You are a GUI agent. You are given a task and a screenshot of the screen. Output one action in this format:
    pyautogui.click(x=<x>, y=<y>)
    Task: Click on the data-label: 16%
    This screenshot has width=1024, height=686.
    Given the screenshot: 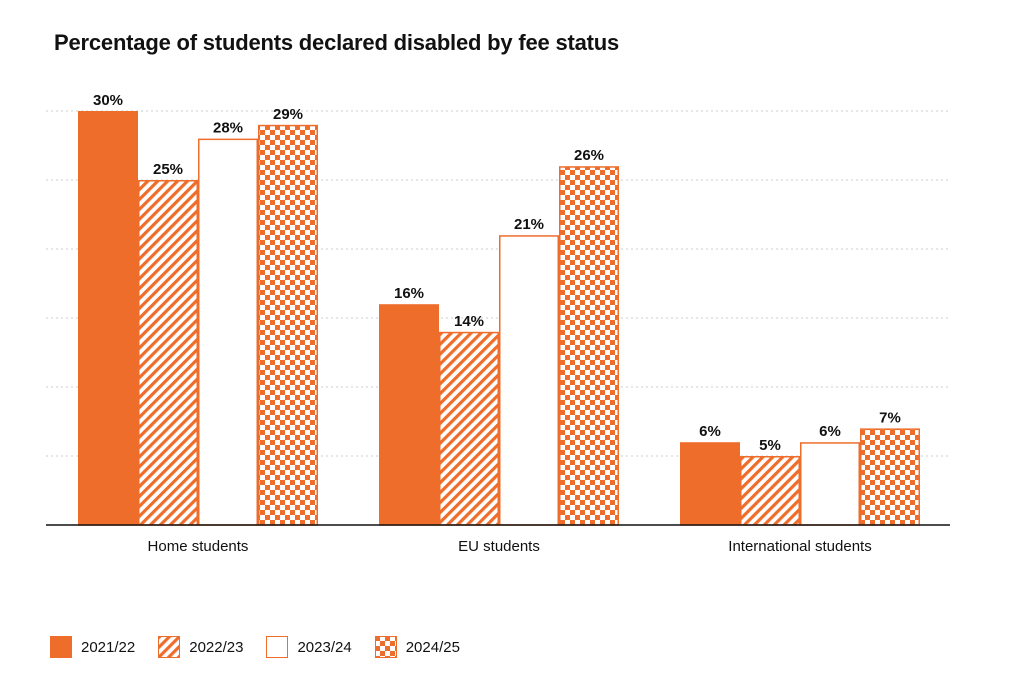 What is the action you would take?
    pyautogui.click(x=409, y=293)
    